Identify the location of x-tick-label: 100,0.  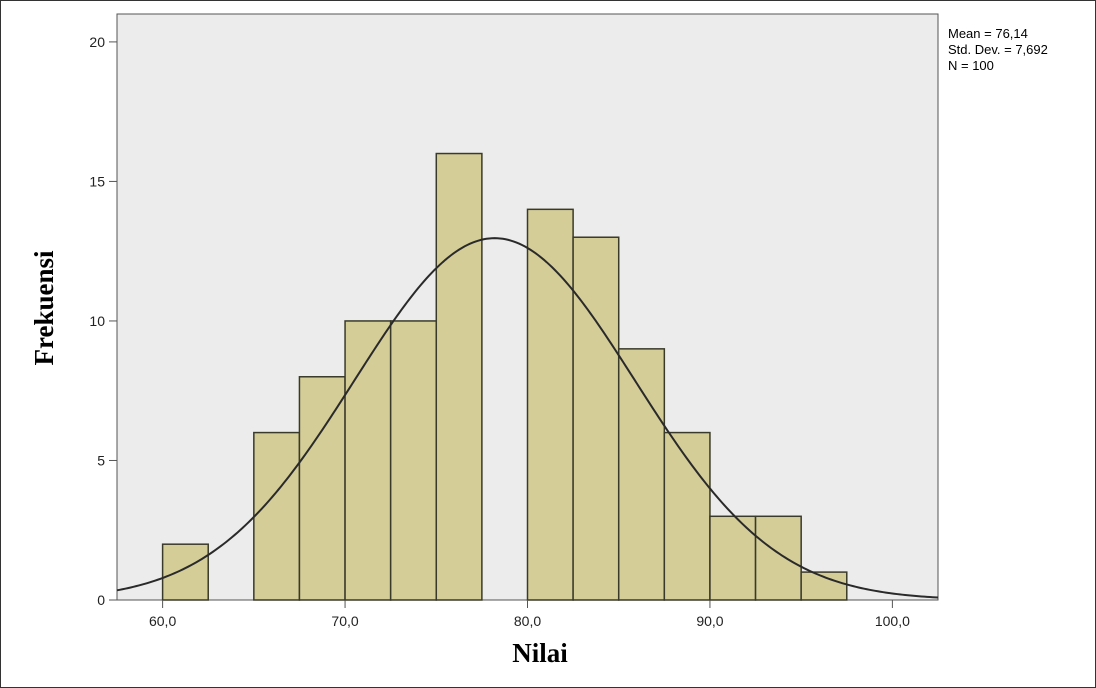
(892, 621).